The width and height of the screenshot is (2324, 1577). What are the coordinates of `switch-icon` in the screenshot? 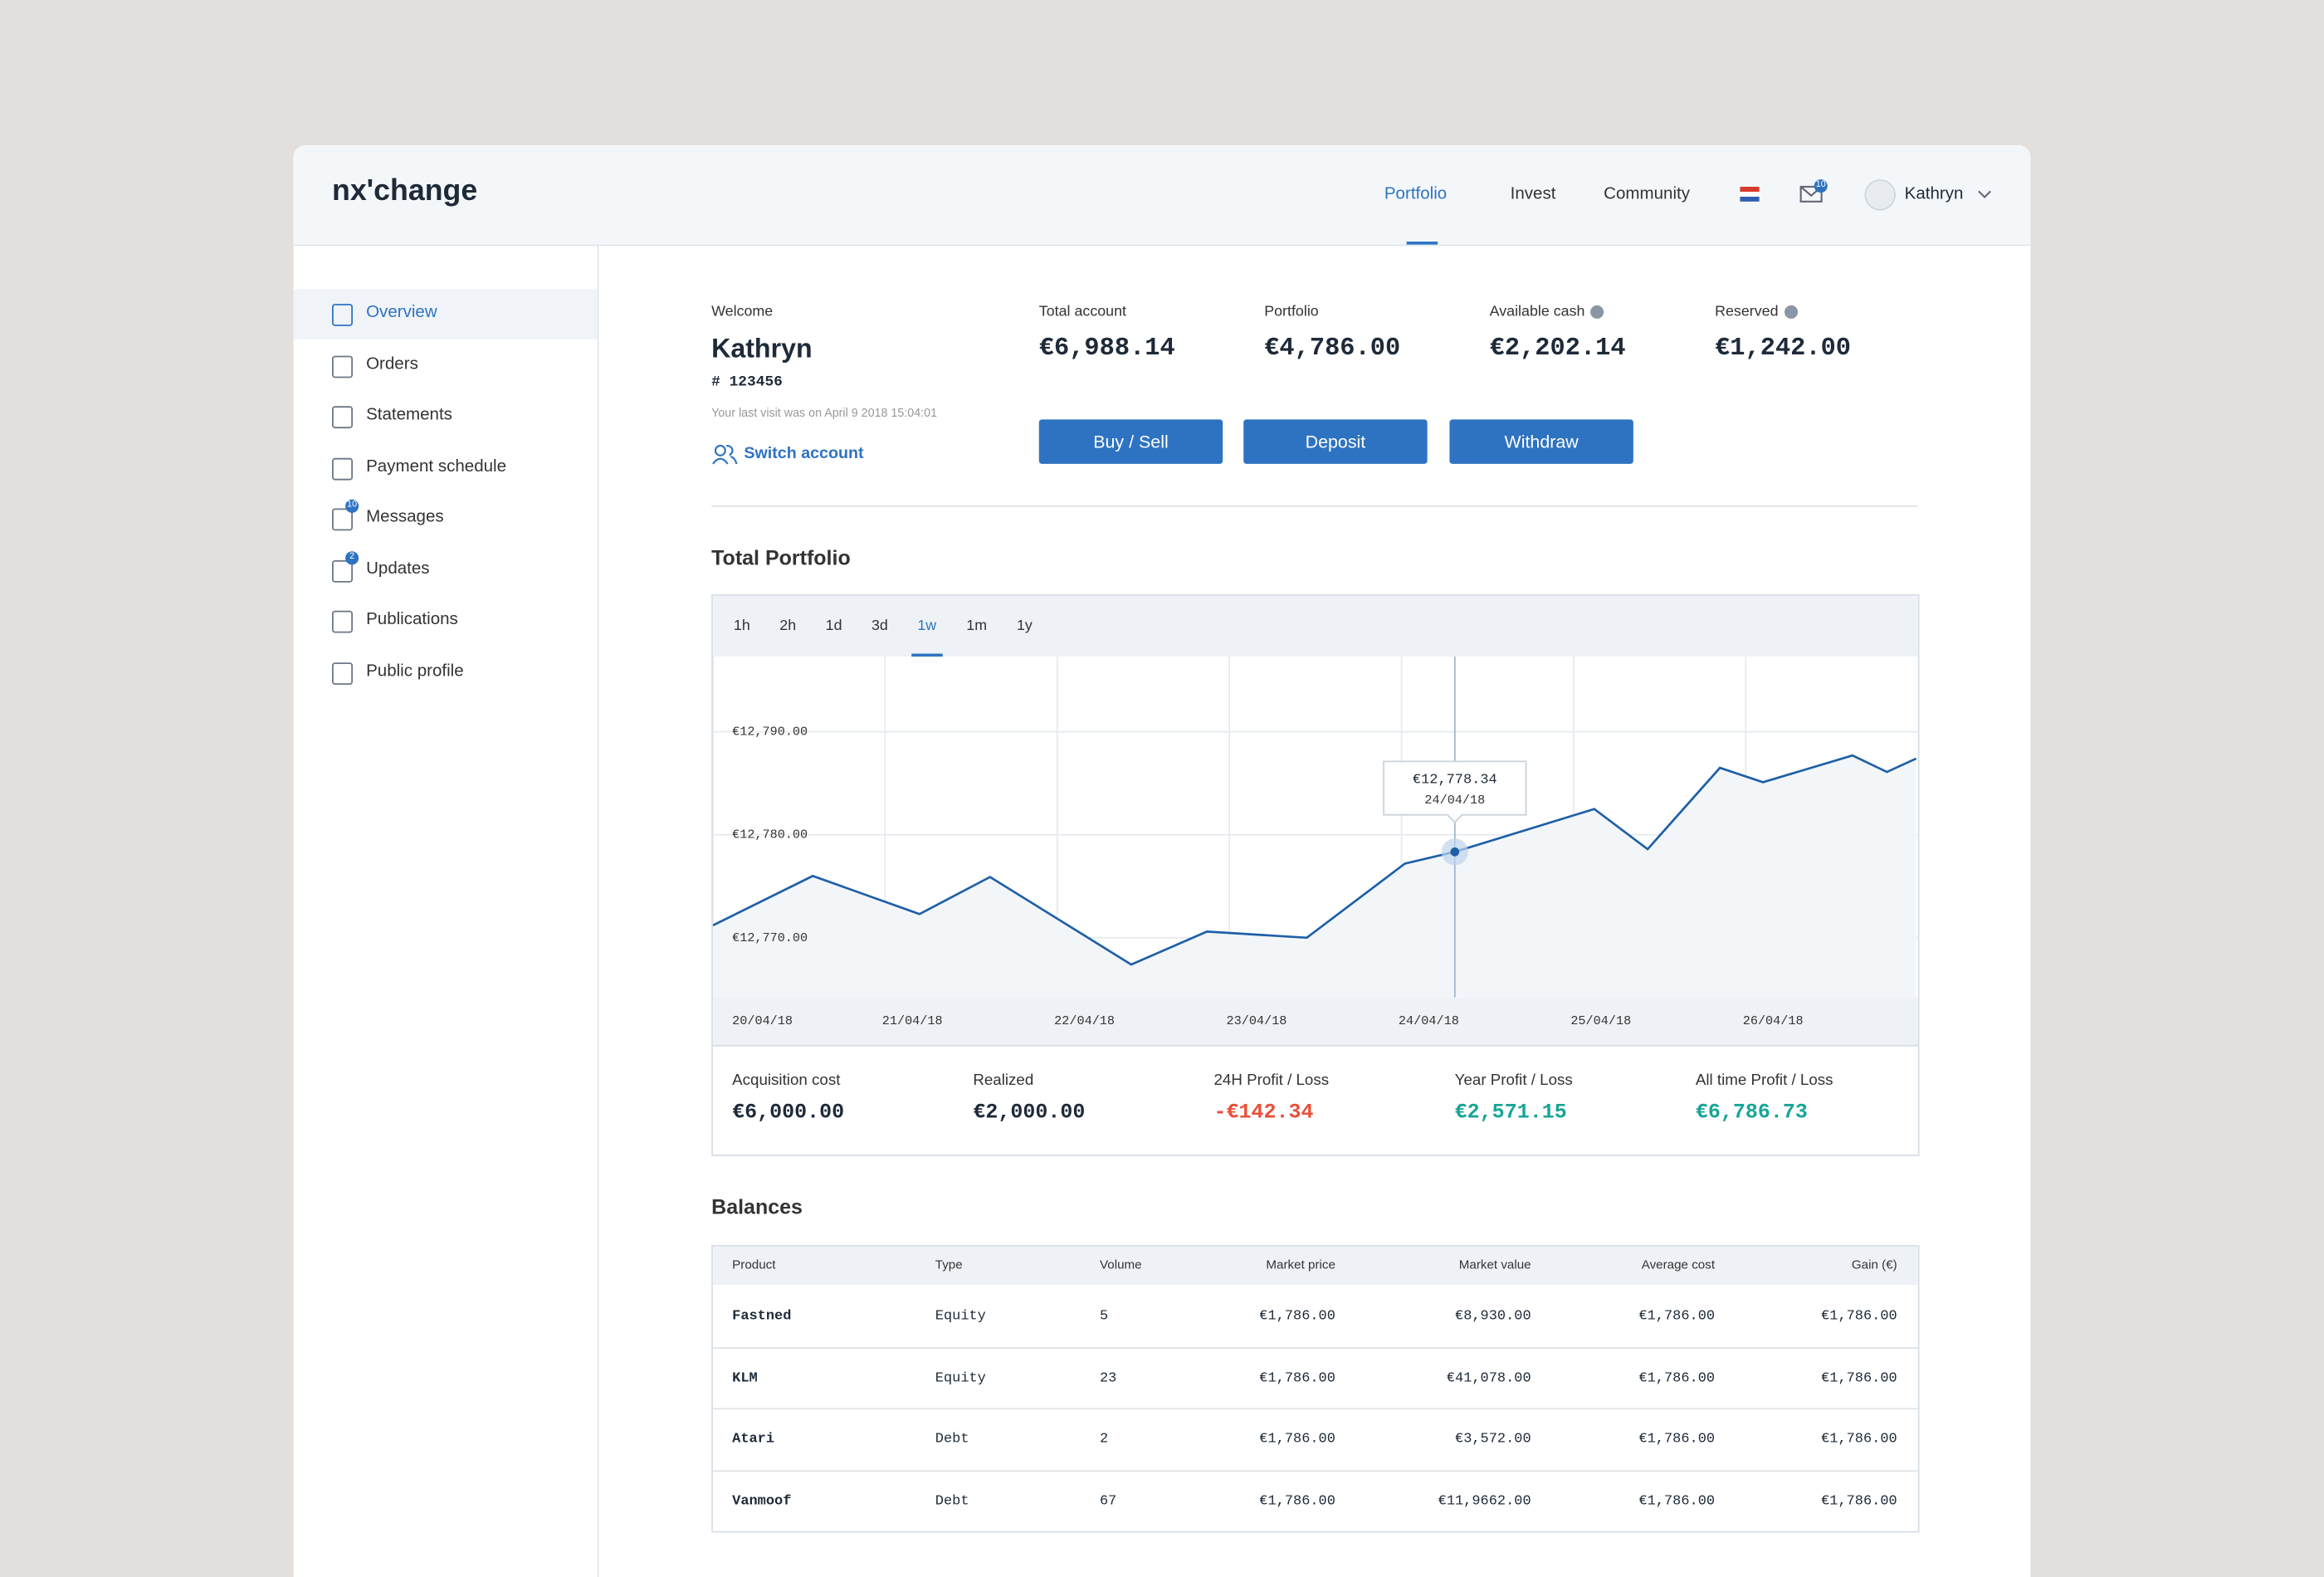 It's located at (724, 454).